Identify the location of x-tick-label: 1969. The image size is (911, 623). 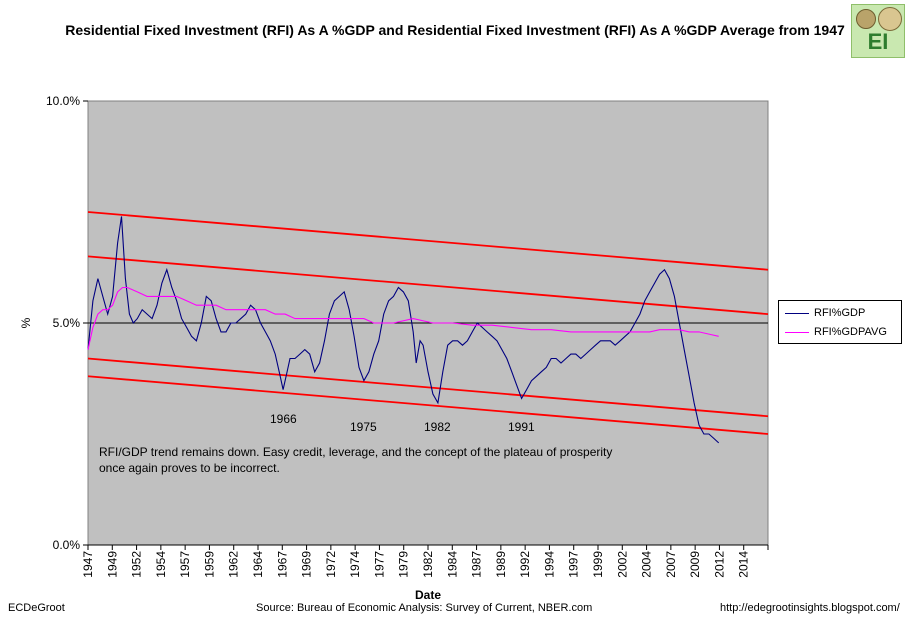
(307, 564).